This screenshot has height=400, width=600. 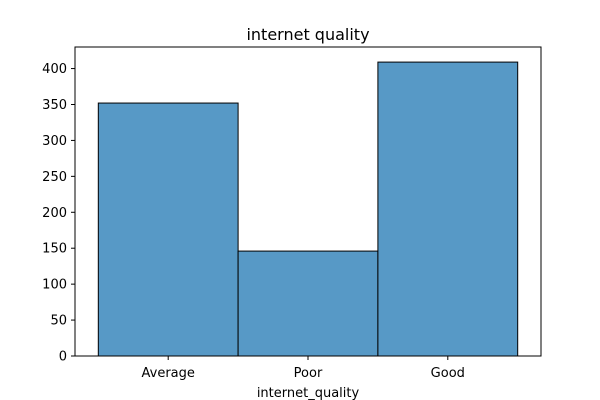 I want to click on y-tick-label: 150, so click(x=54, y=249).